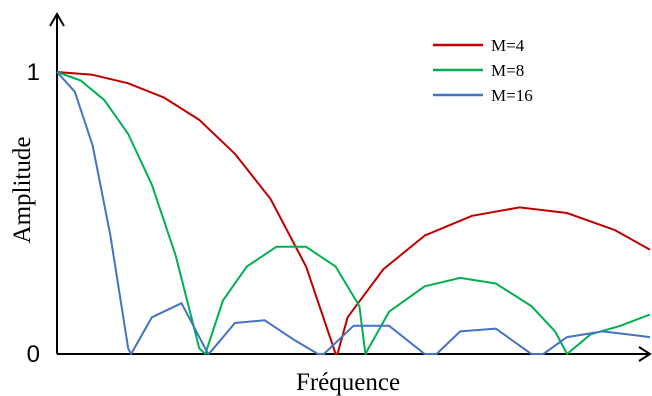 The height and width of the screenshot is (396, 652). I want to click on y-axis-arrow, so click(57, 19).